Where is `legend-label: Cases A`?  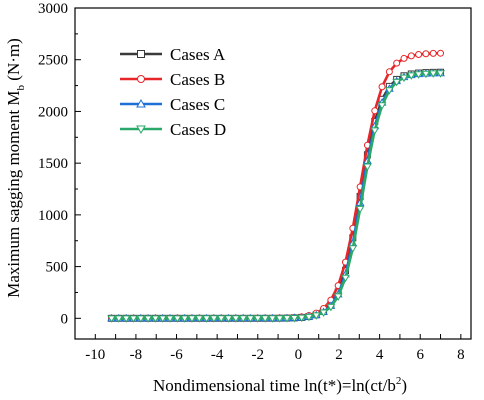 legend-label: Cases A is located at coordinates (198, 54).